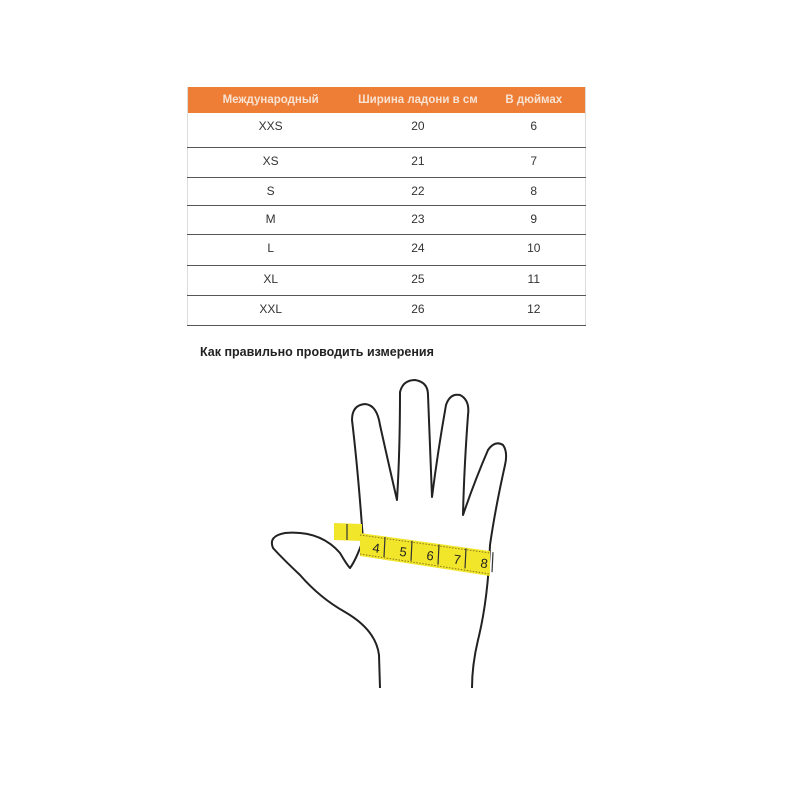 This screenshot has width=800, height=800. I want to click on measurement-caption: Как правильно проводить измерения, so click(317, 352).